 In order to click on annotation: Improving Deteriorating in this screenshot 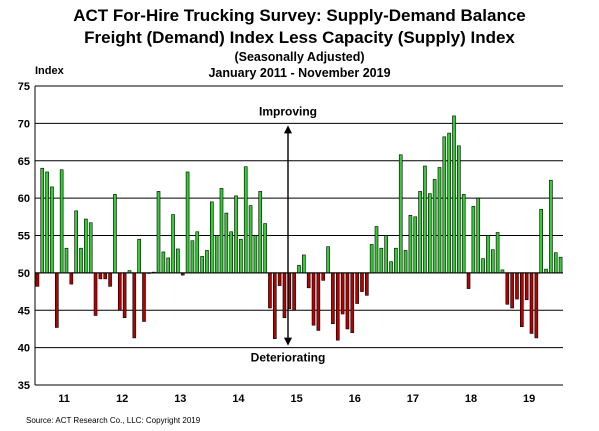, I will do `click(288, 235)`.